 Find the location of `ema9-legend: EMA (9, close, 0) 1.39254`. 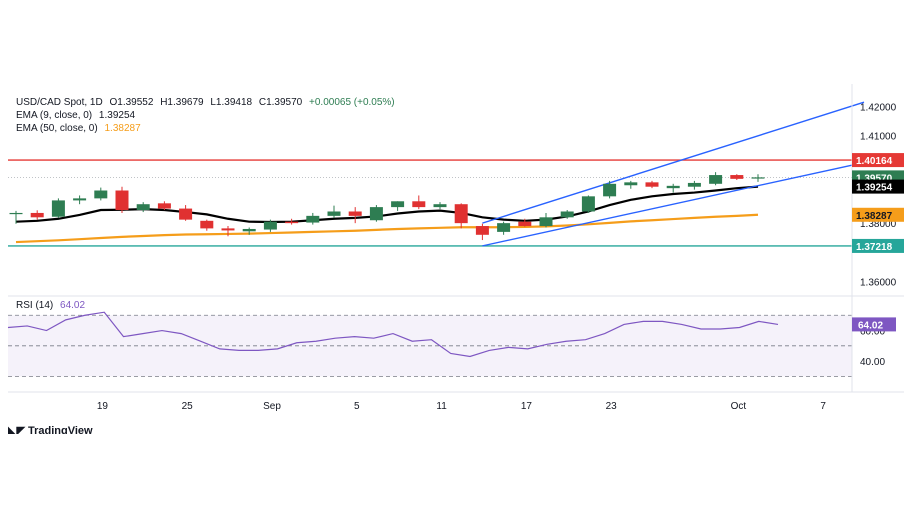

ema9-legend: EMA (9, close, 0) 1.39254 is located at coordinates (77, 115).